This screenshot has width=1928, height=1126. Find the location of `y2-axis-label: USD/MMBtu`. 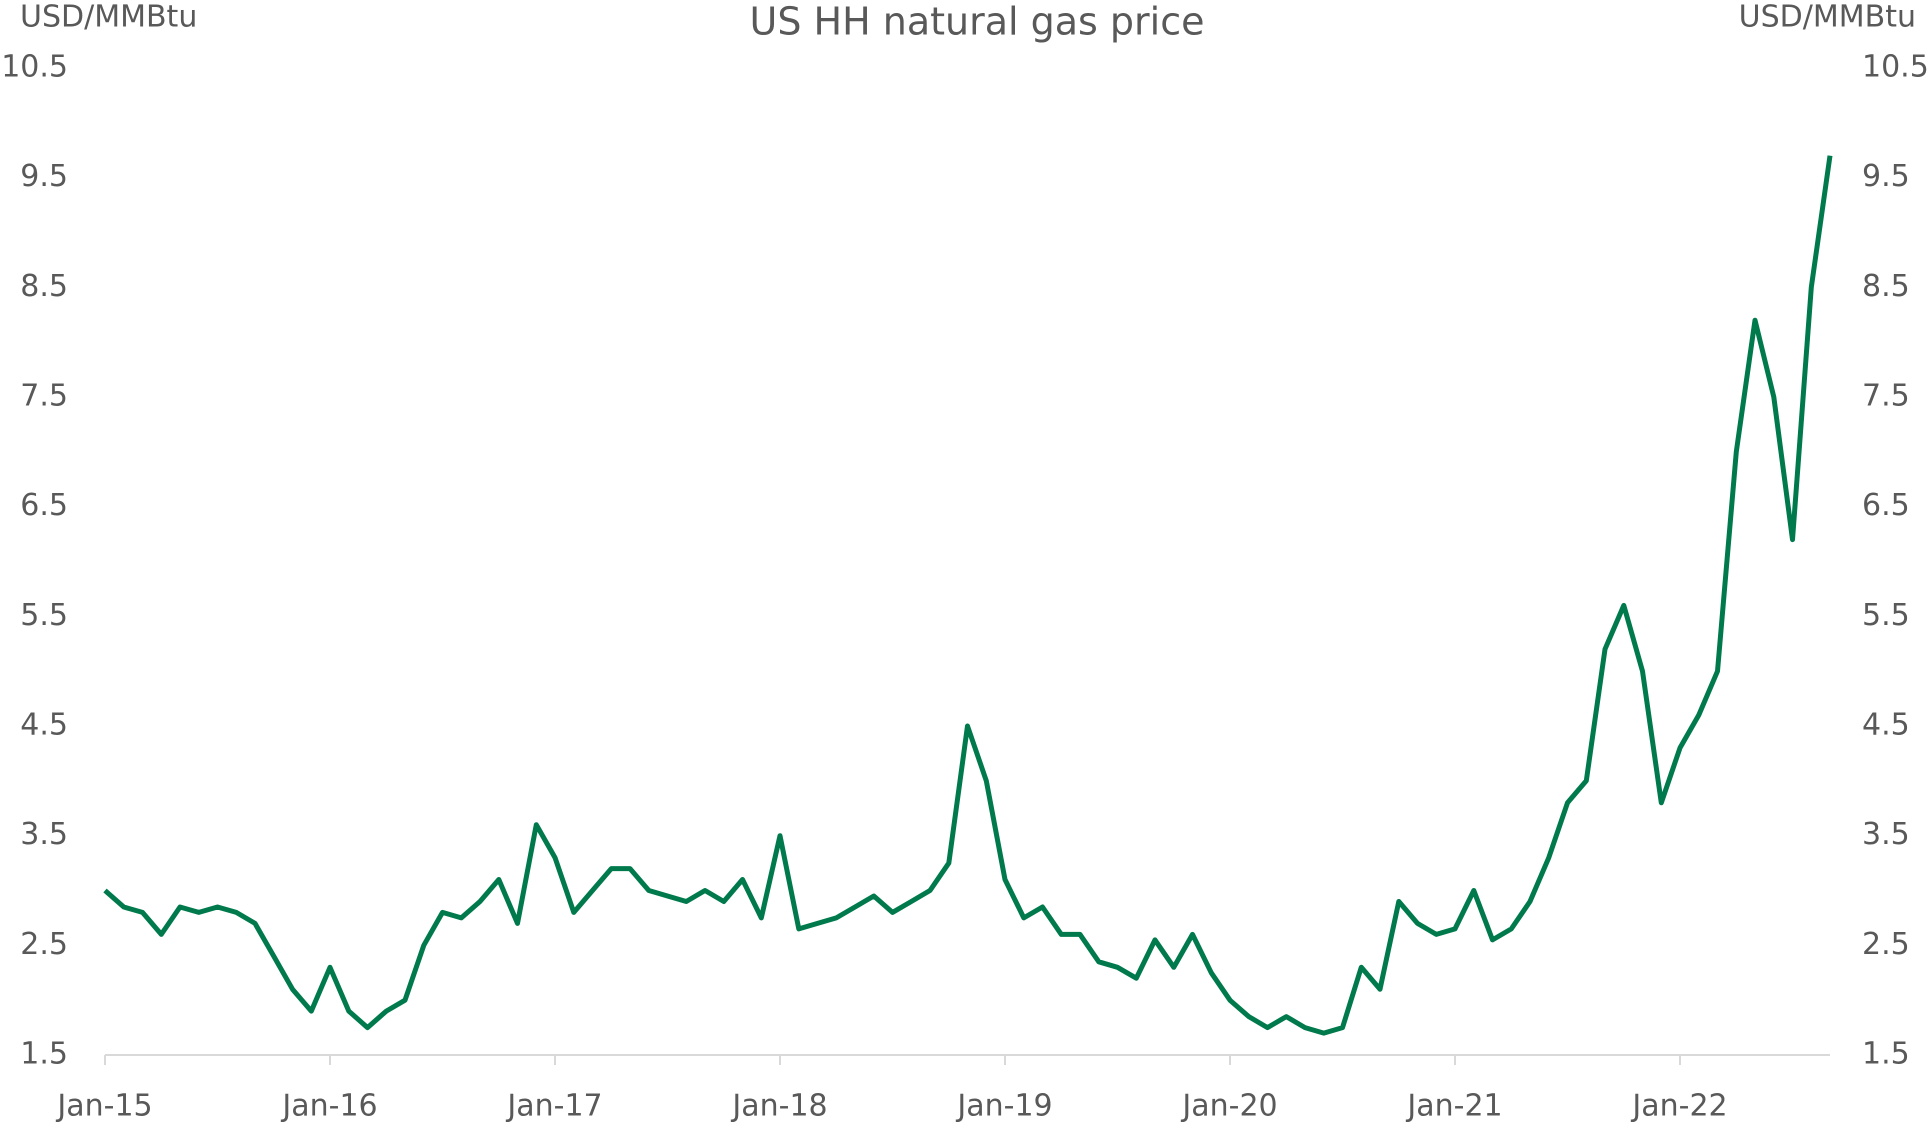

y2-axis-label: USD/MMBtu is located at coordinates (1827, 17).